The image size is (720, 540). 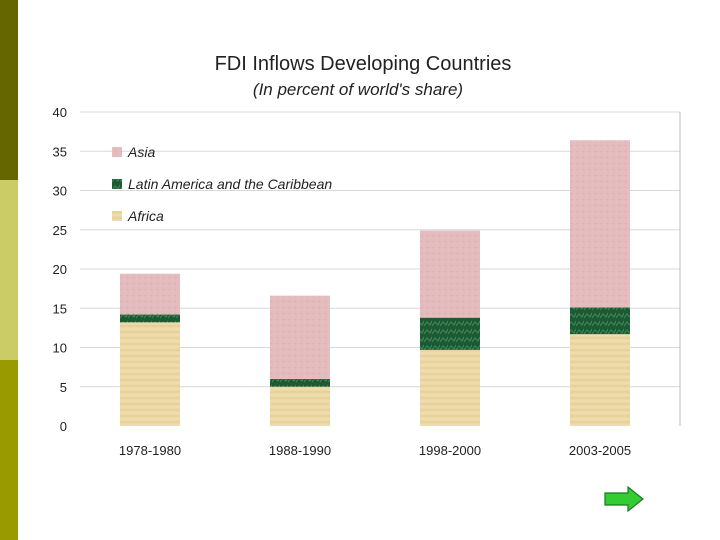 I want to click on category-label: 1978-1980, so click(x=150, y=450).